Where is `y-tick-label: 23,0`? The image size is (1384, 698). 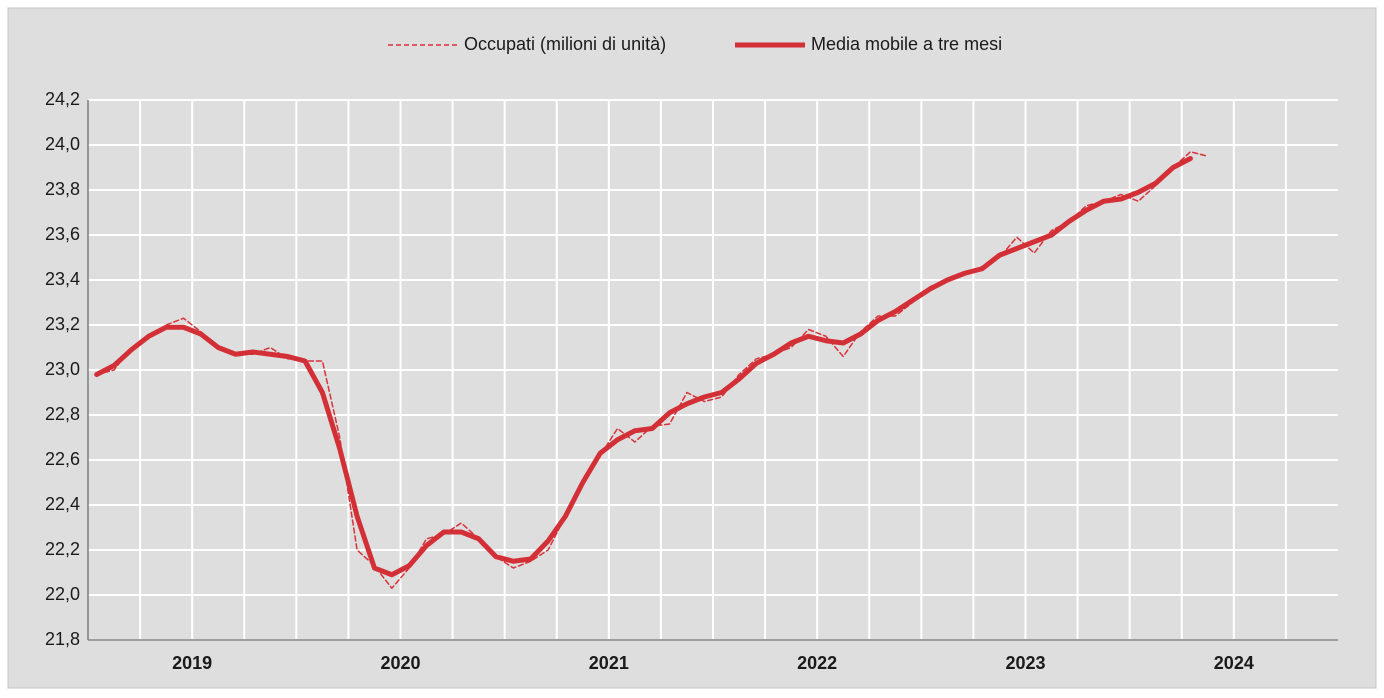
y-tick-label: 23,0 is located at coordinates (62, 369).